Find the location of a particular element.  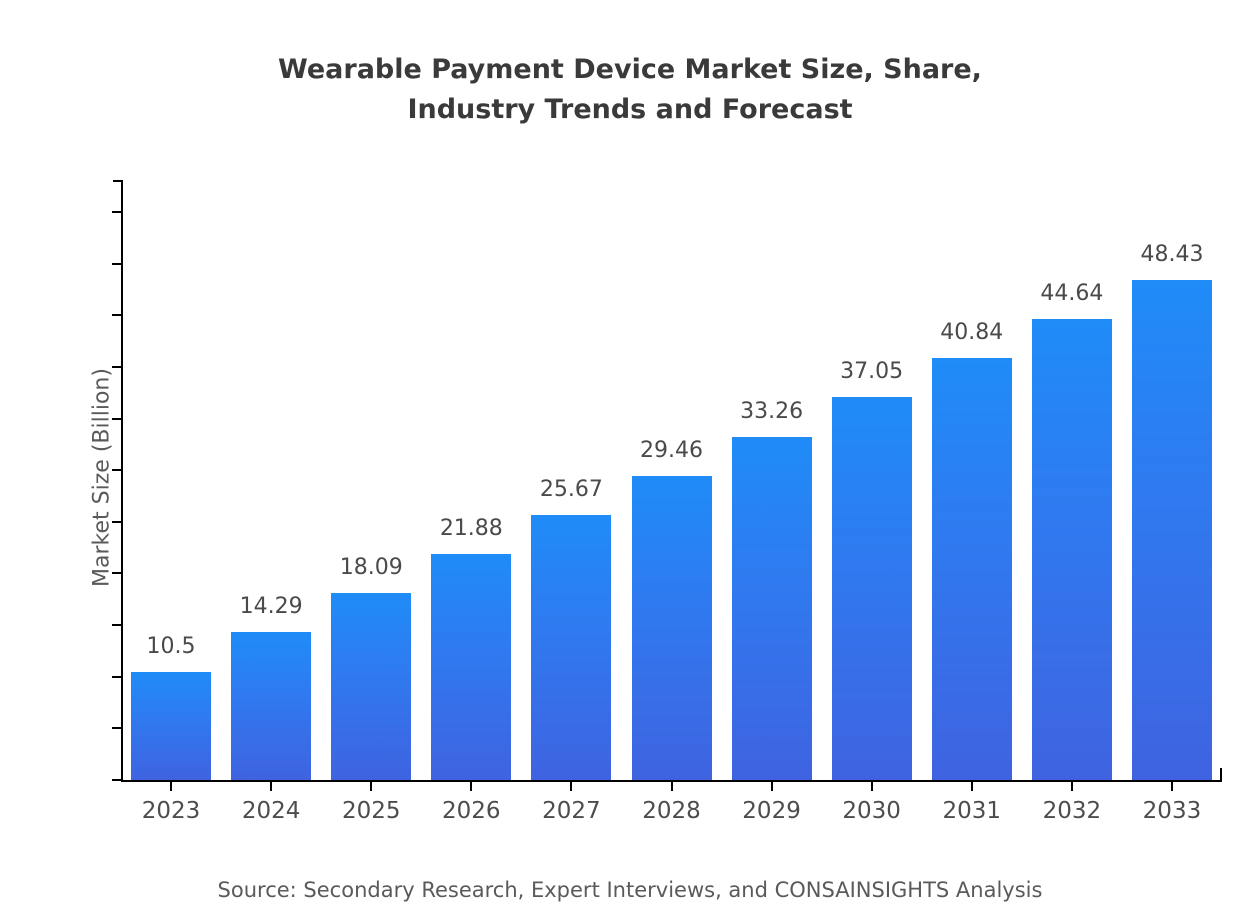

bar-value-label: 48.43 is located at coordinates (1172, 254).